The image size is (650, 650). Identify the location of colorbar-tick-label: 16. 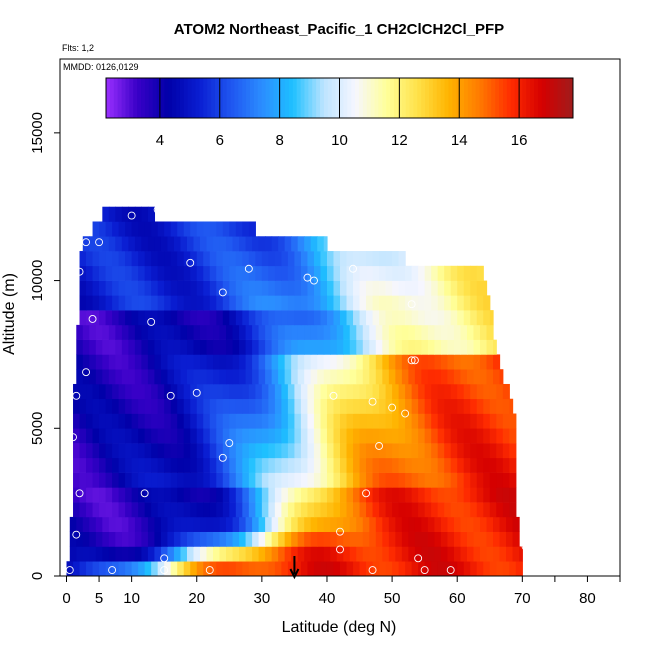
(519, 140).